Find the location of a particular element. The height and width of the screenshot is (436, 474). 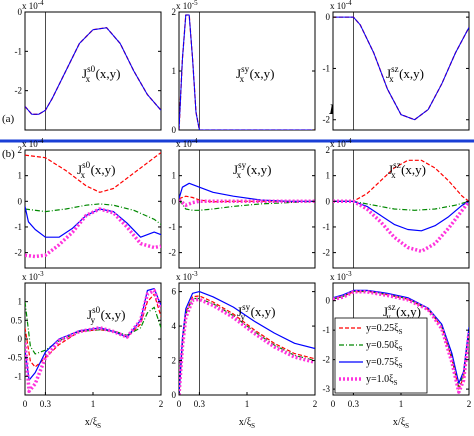

xtick-label: 2 is located at coordinates (469, 404).